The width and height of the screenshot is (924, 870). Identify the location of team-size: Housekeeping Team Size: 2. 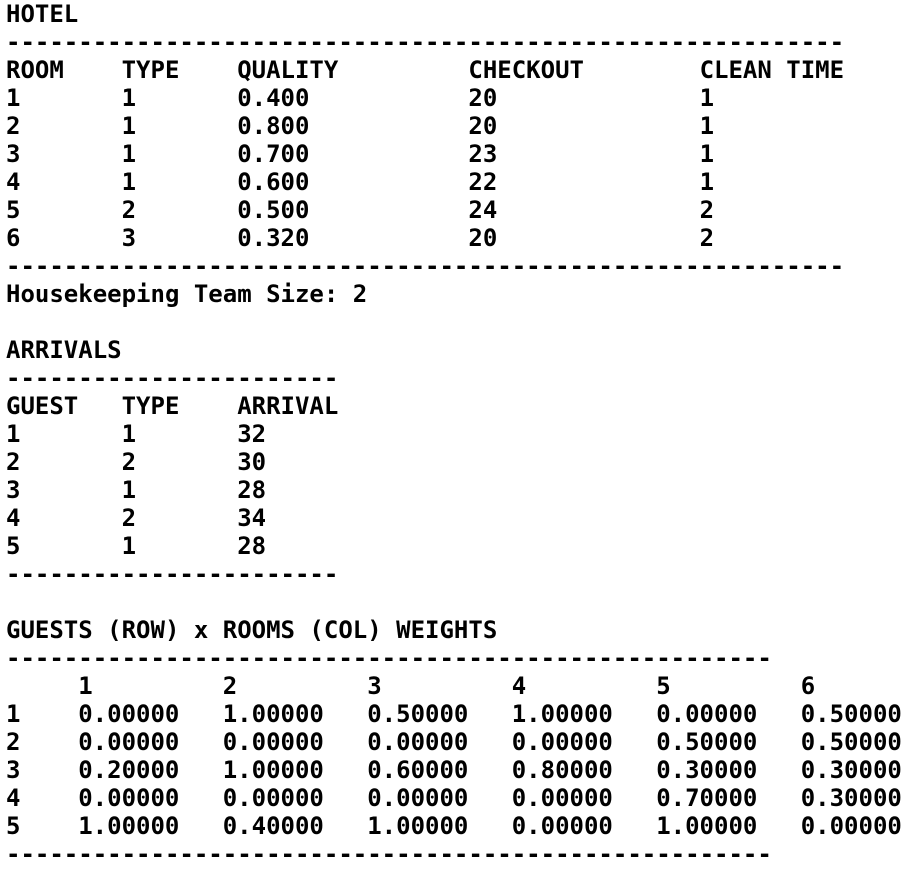
(187, 294).